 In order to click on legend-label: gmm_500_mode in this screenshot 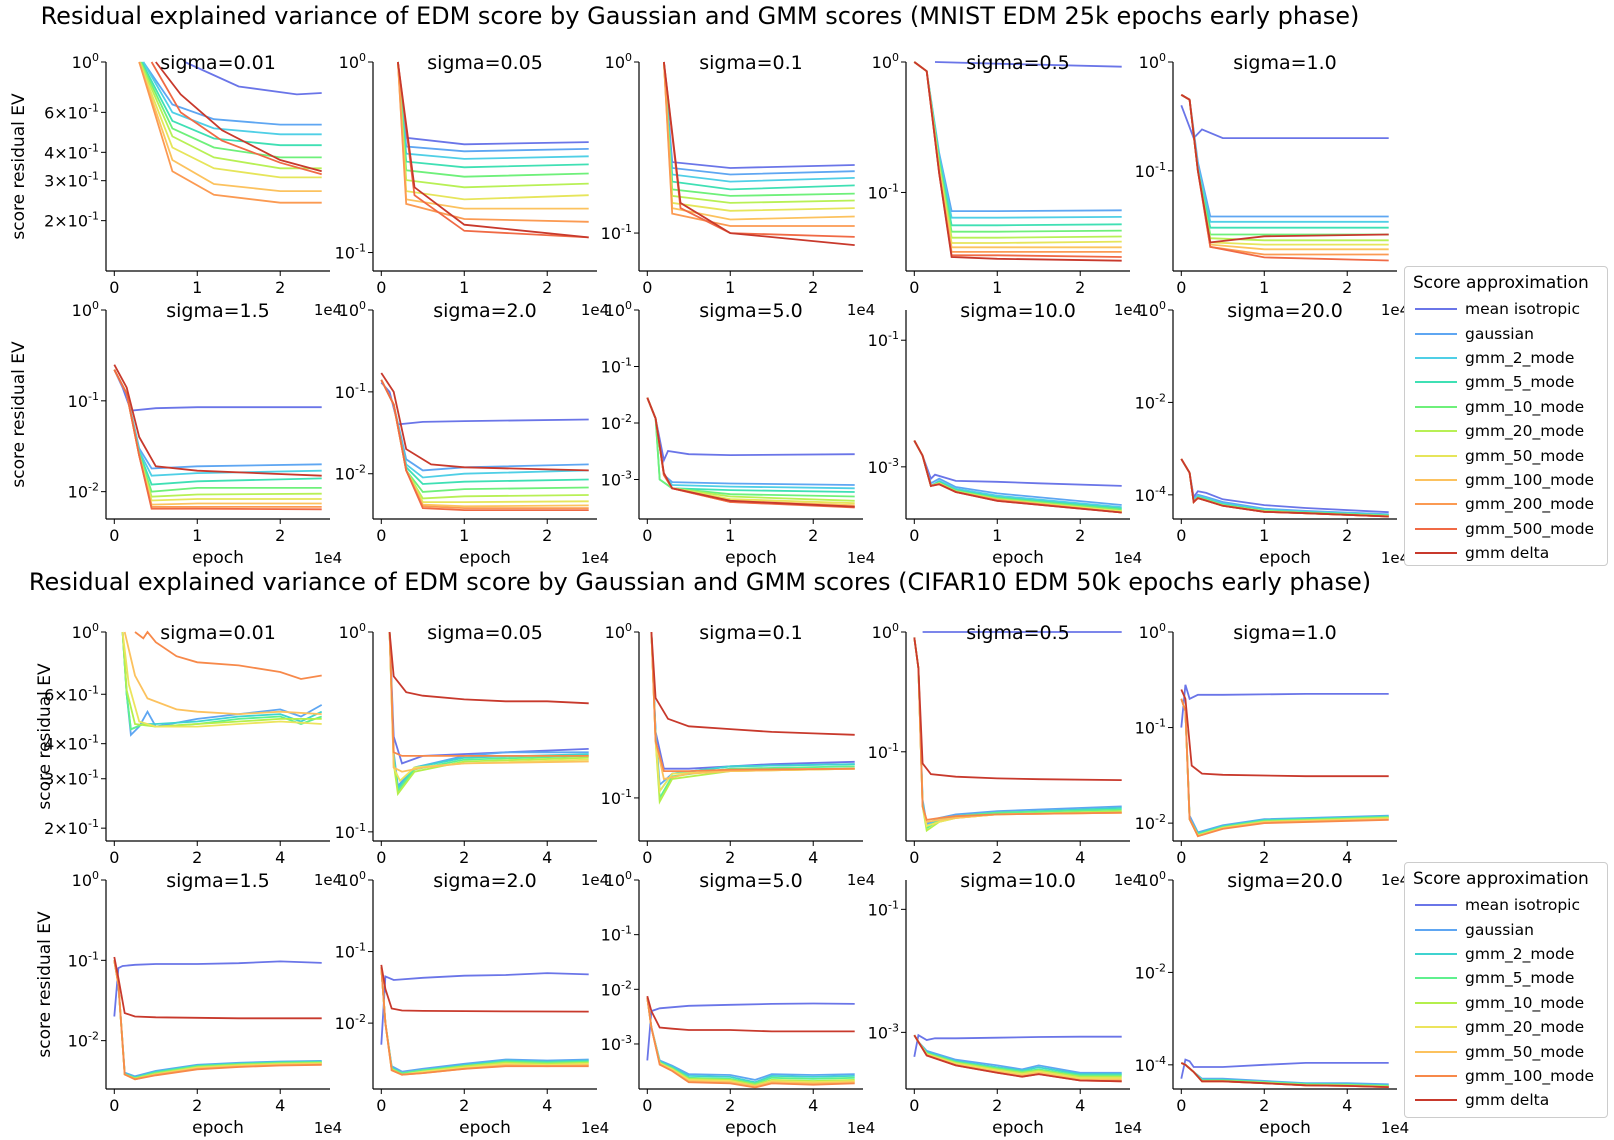, I will do `click(1530, 528)`.